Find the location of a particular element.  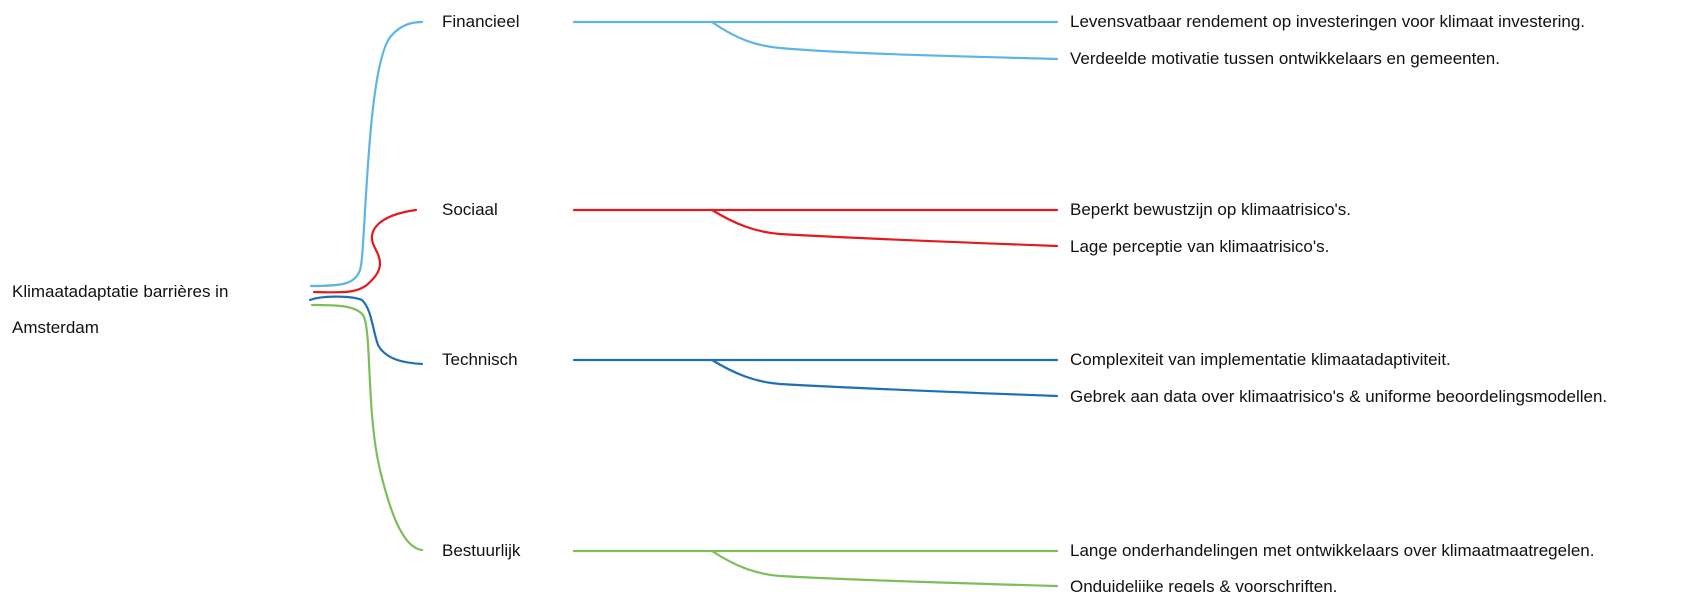

category-financieel: Financieel is located at coordinates (481, 21).